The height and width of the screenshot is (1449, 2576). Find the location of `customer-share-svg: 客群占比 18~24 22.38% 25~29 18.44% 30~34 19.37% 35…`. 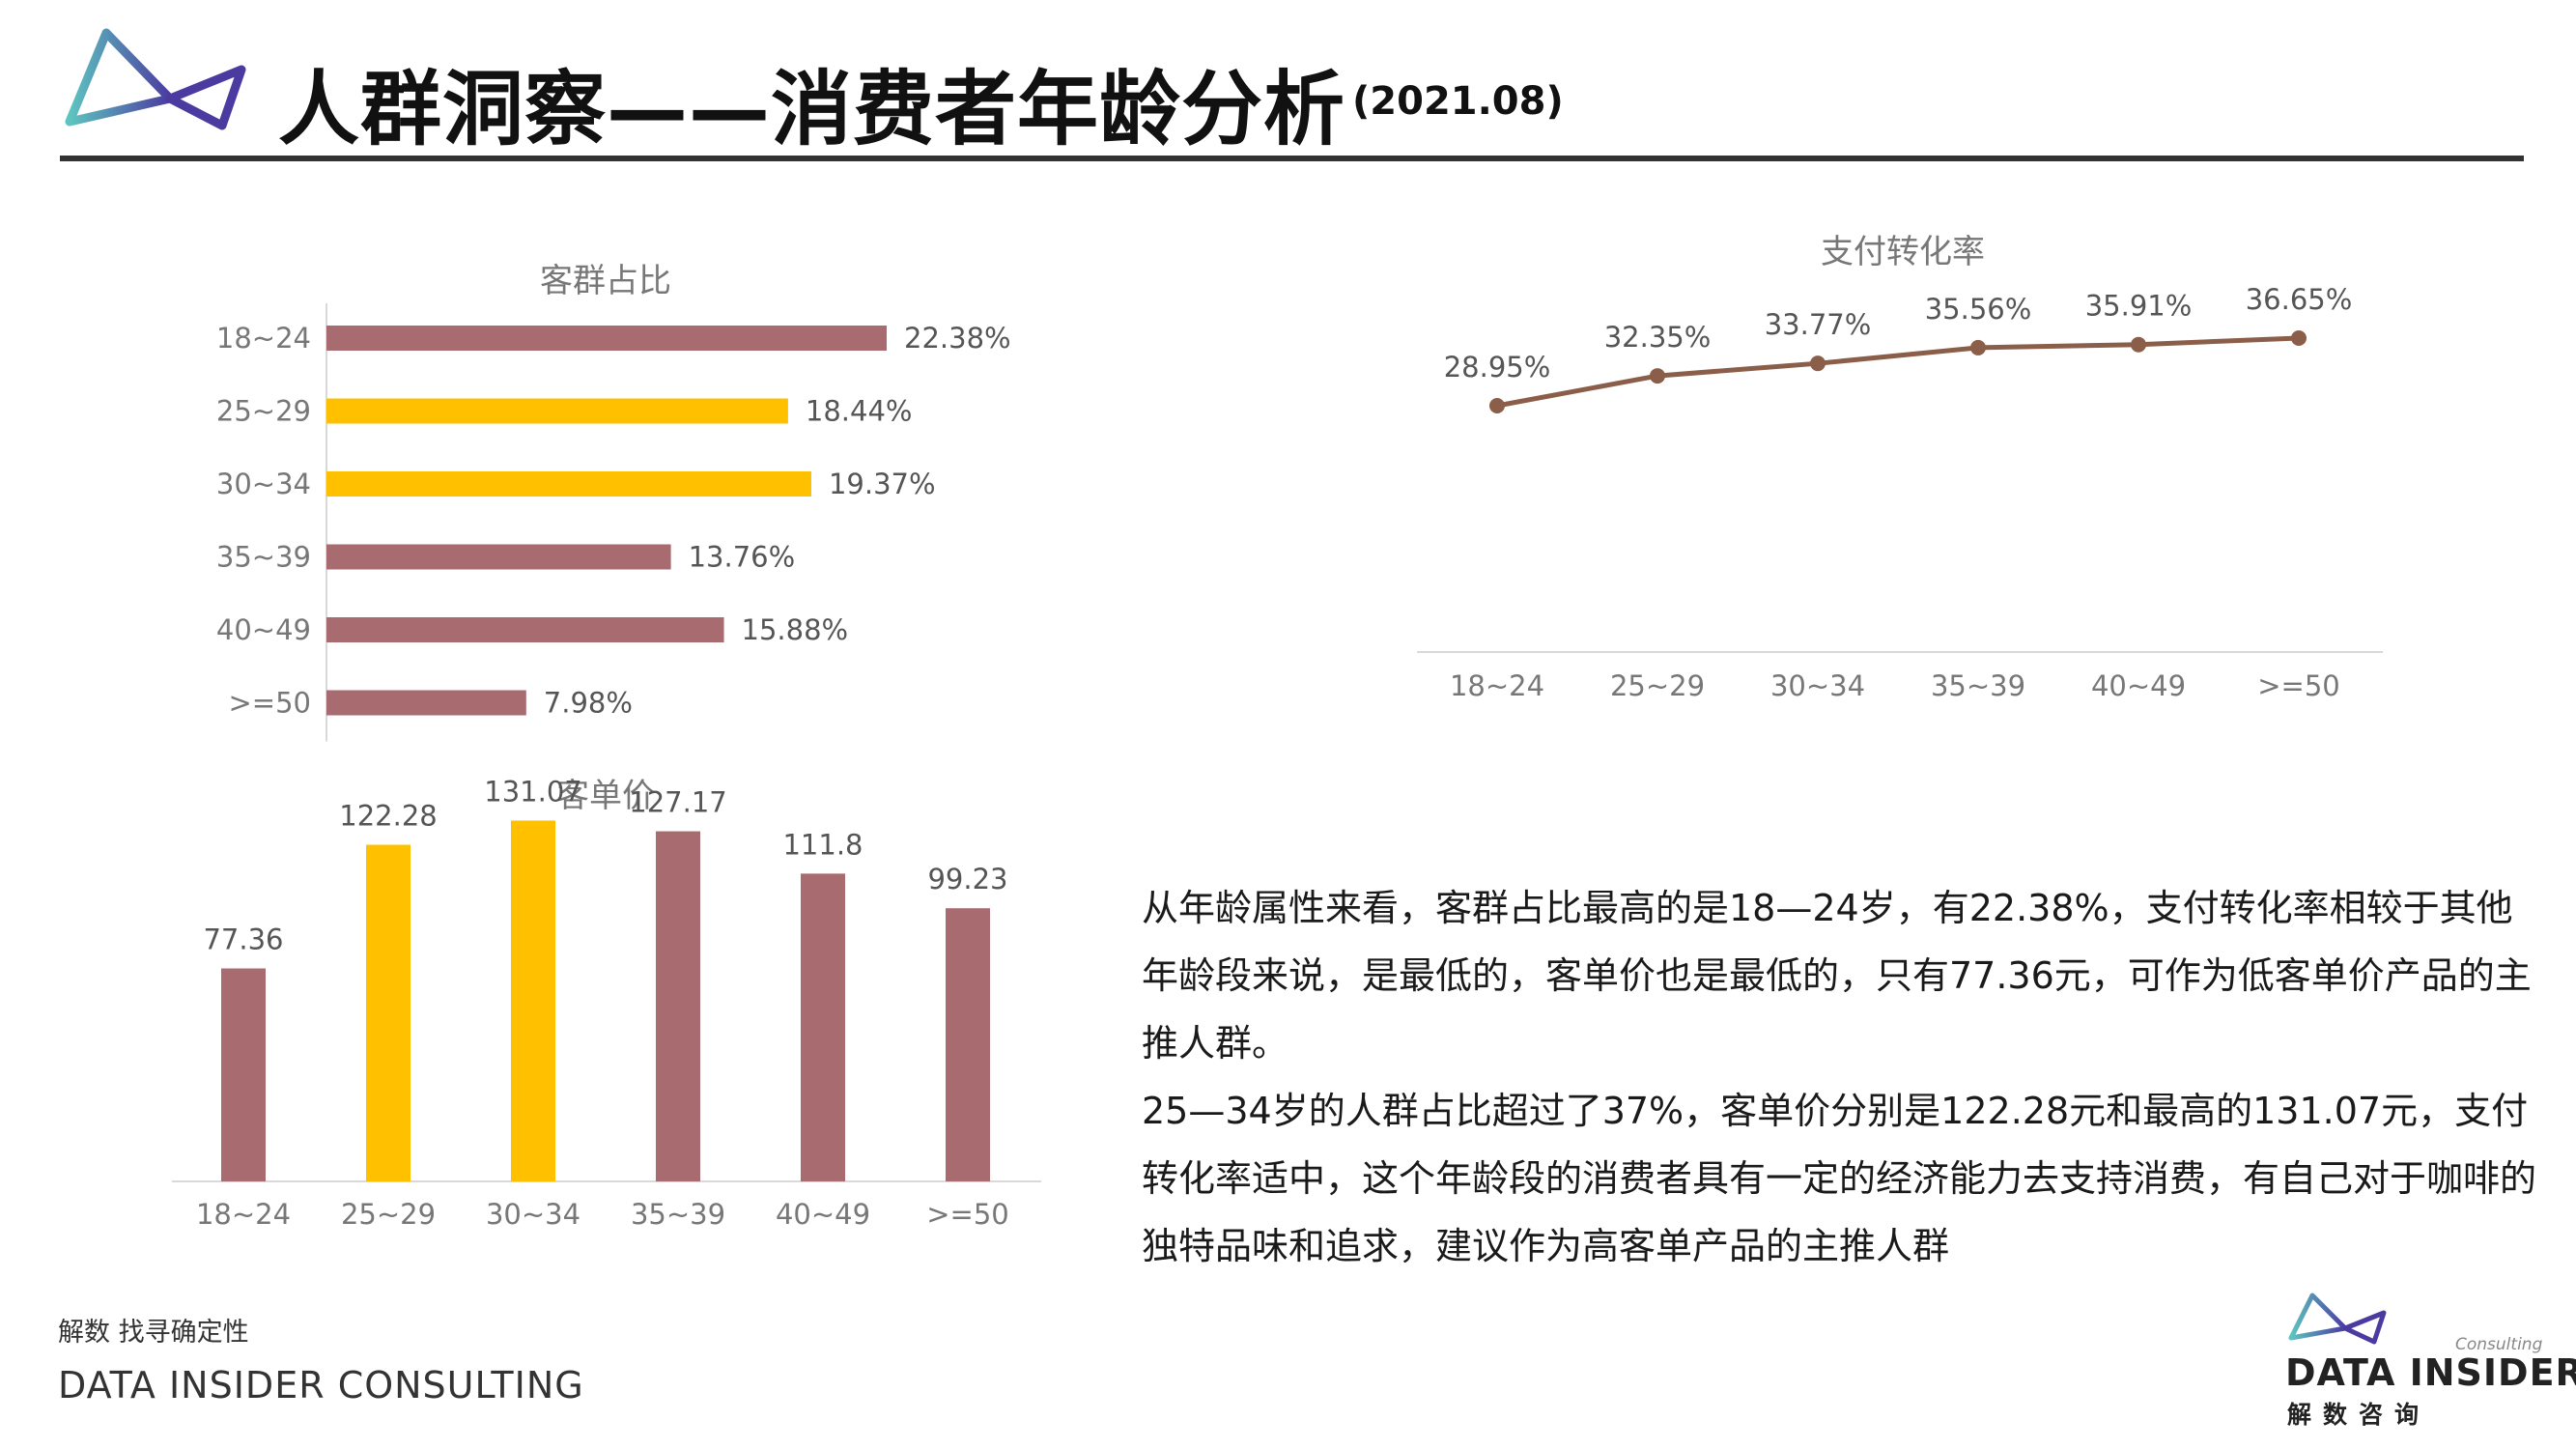

customer-share-svg: 客群占比 18~24 22.38% 25~29 18.44% 30~34 19.37% 35… is located at coordinates (613, 502).